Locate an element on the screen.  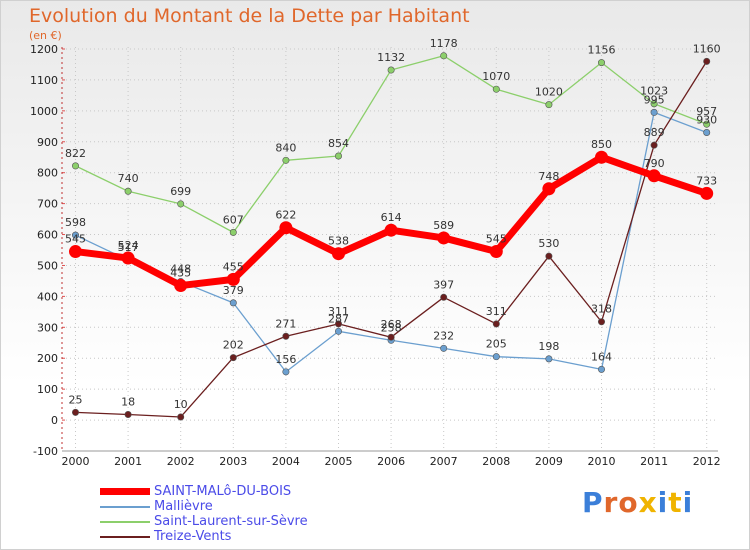
data-label: 517 is located at coordinates (128, 247).